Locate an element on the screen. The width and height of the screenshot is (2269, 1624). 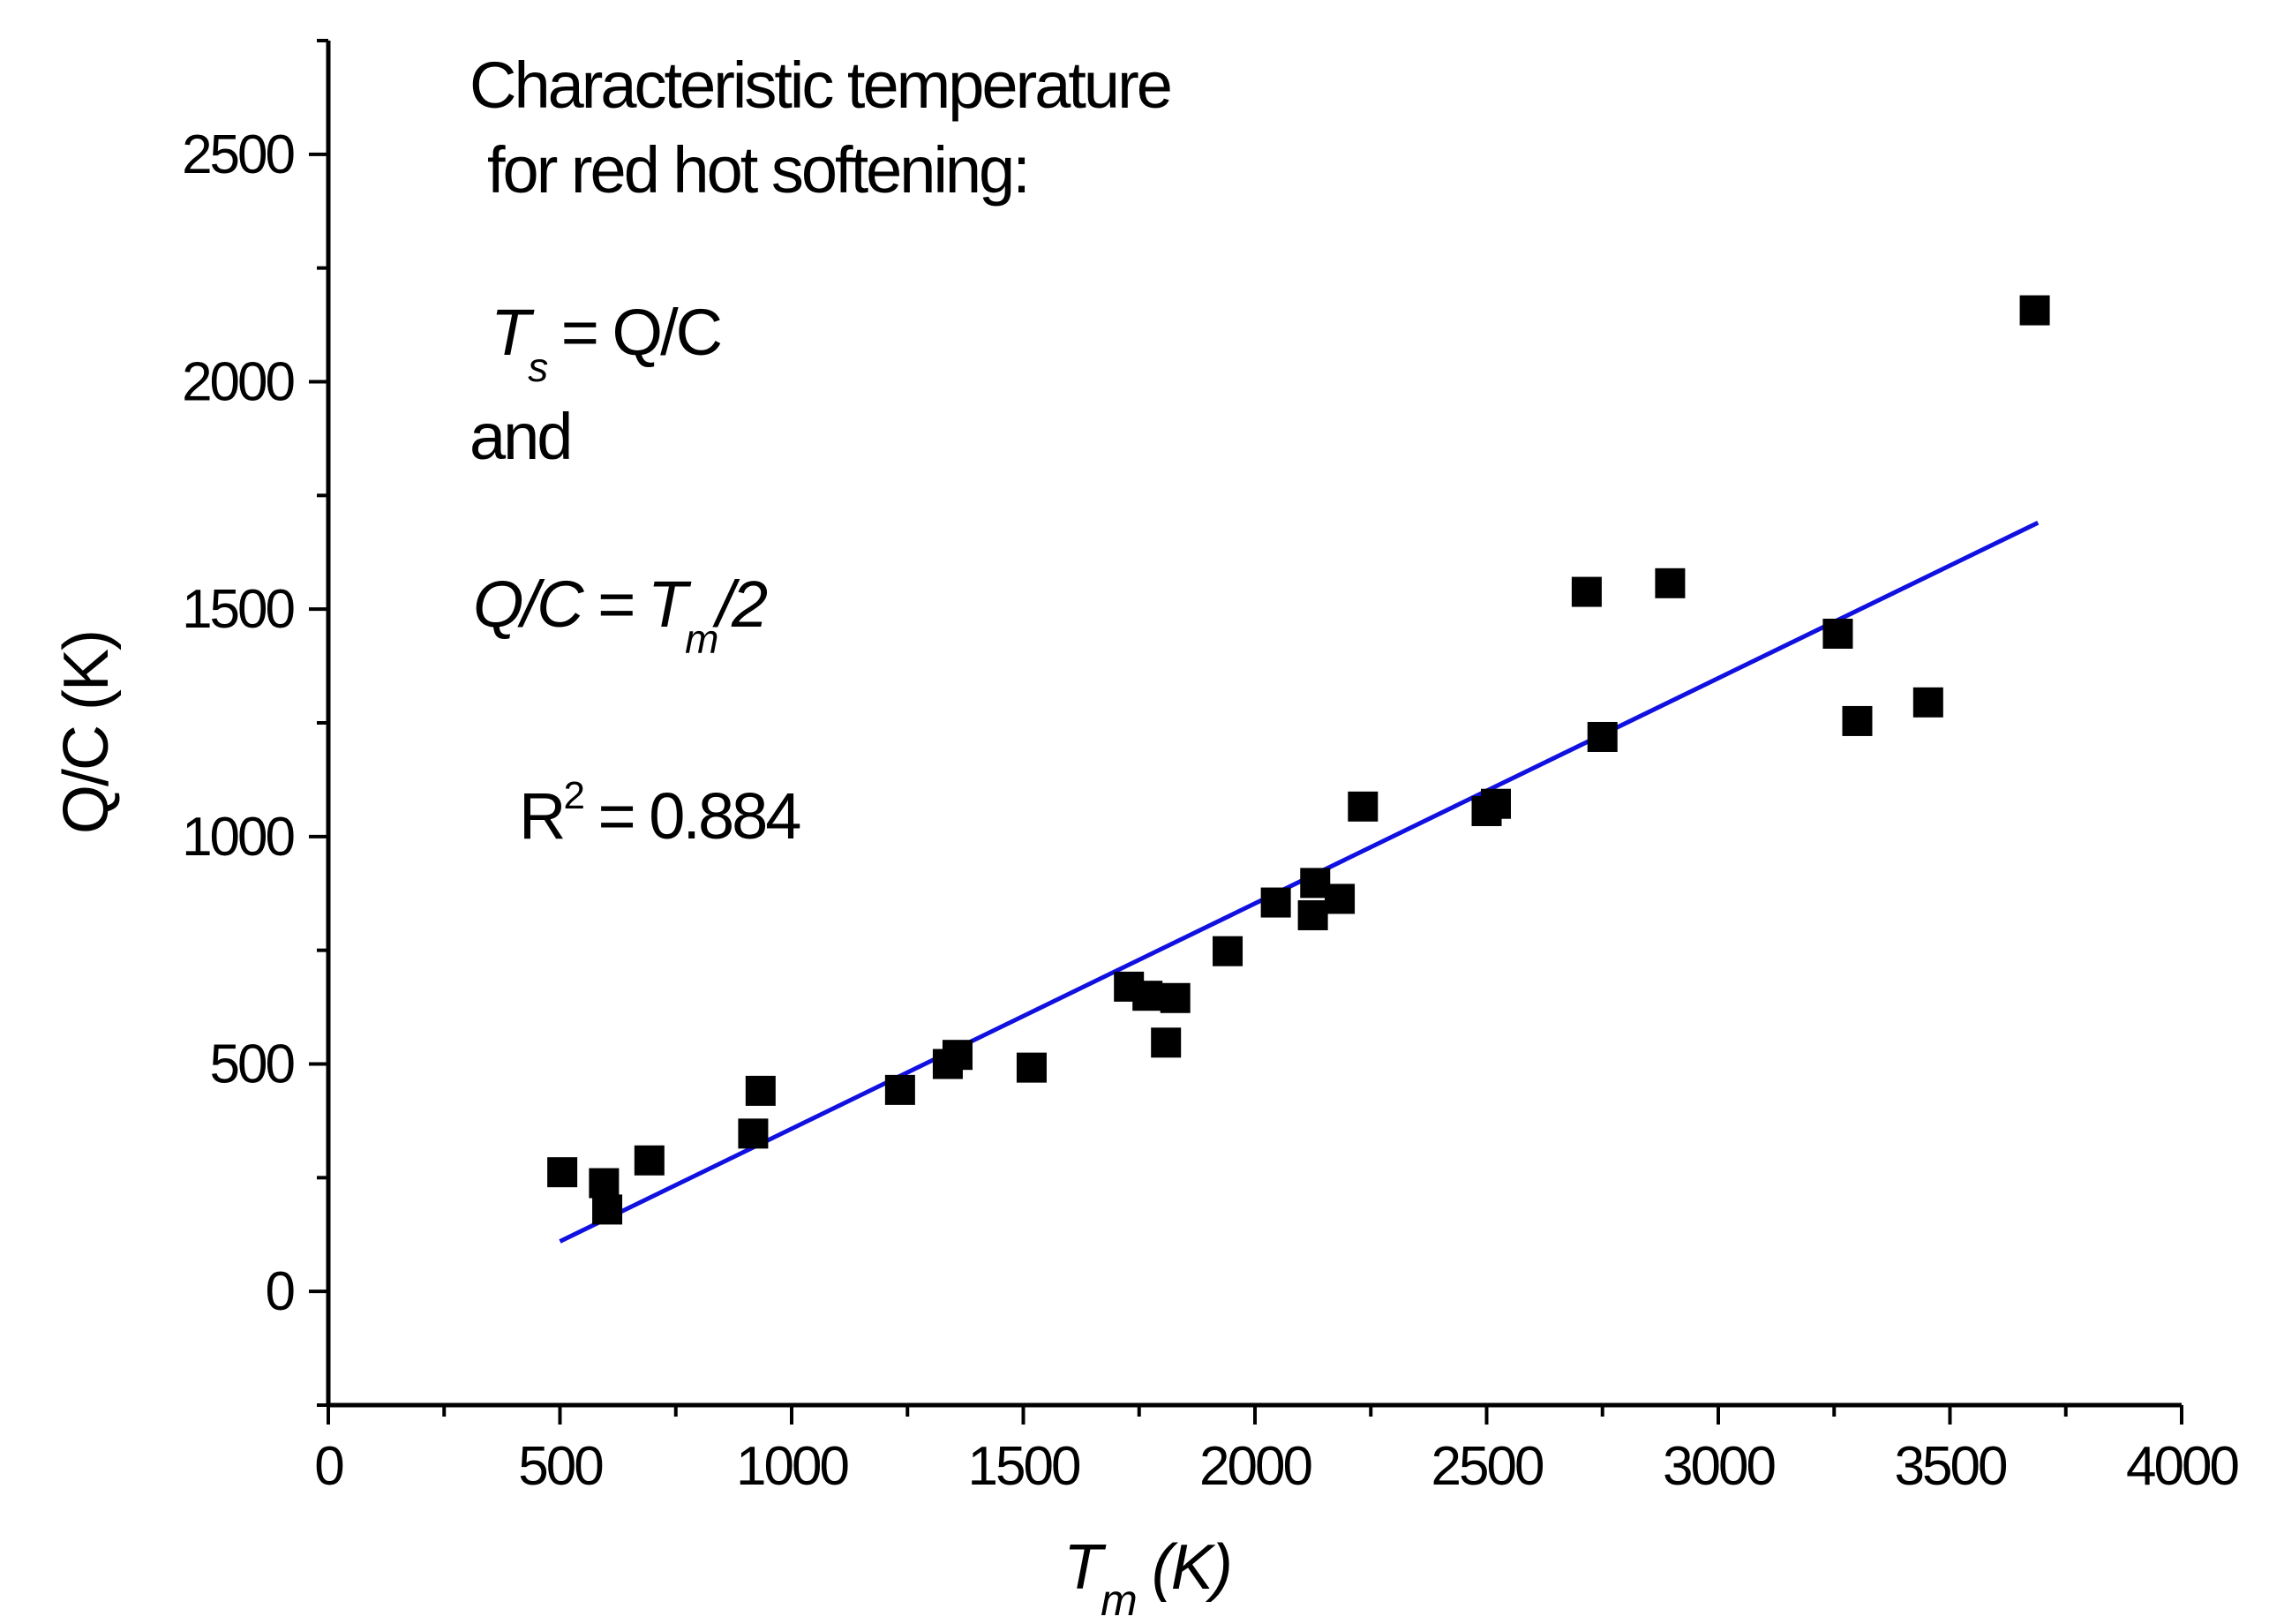
x-tick-label: 2500 is located at coordinates (1487, 1466).